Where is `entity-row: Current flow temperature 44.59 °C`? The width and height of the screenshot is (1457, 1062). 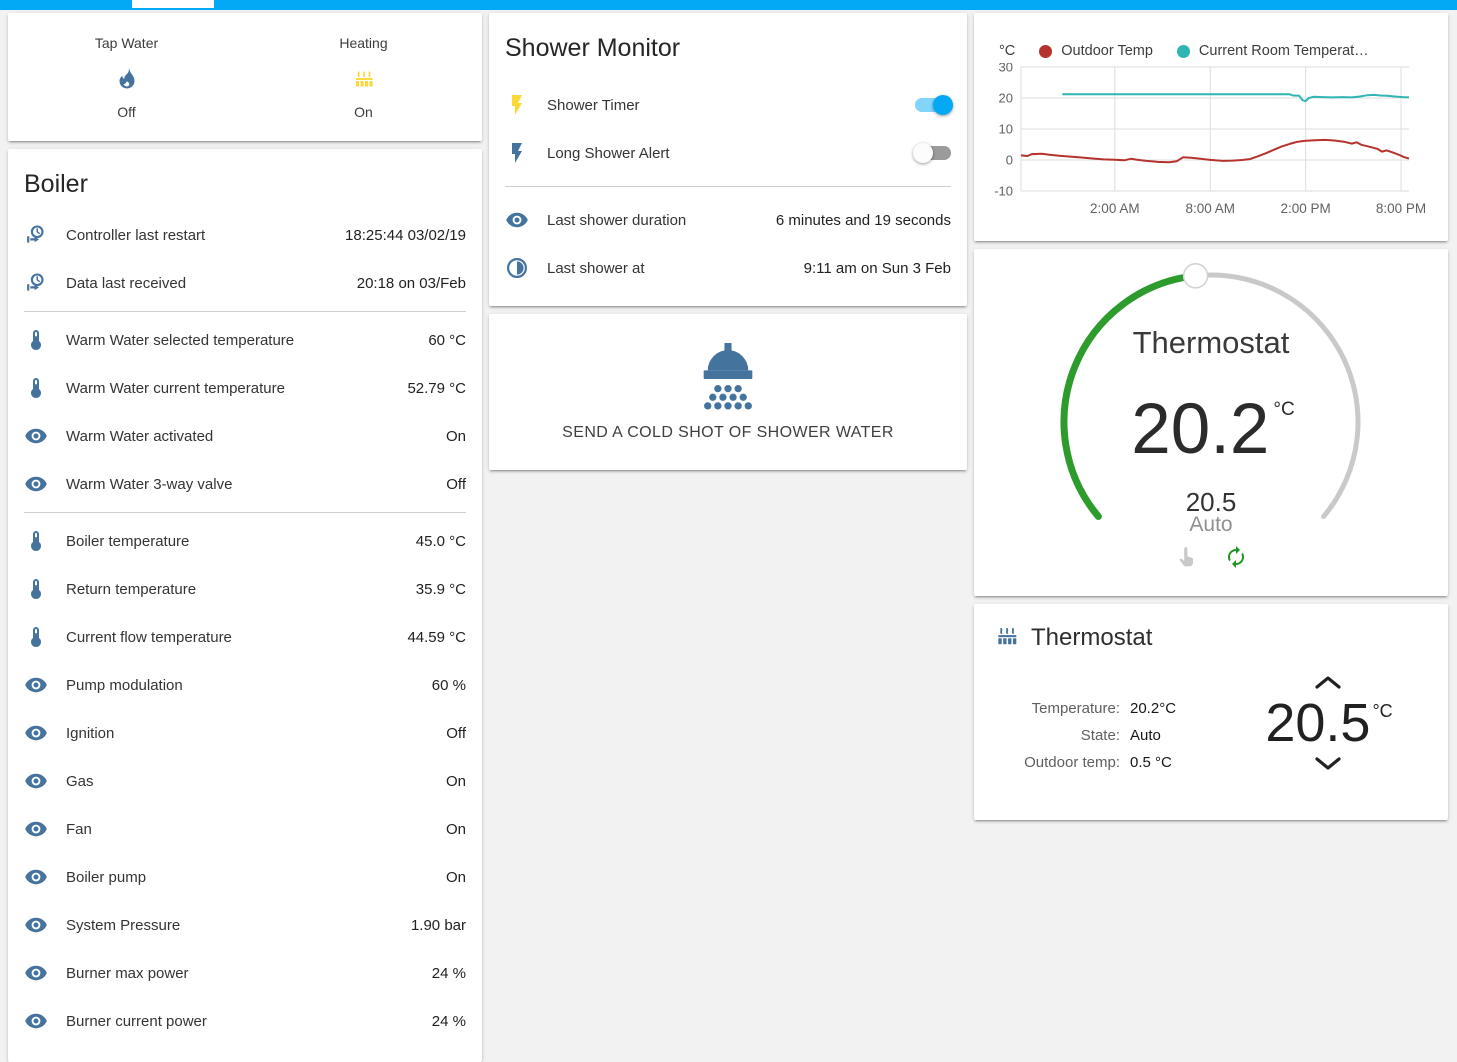 entity-row: Current flow temperature 44.59 °C is located at coordinates (245, 637).